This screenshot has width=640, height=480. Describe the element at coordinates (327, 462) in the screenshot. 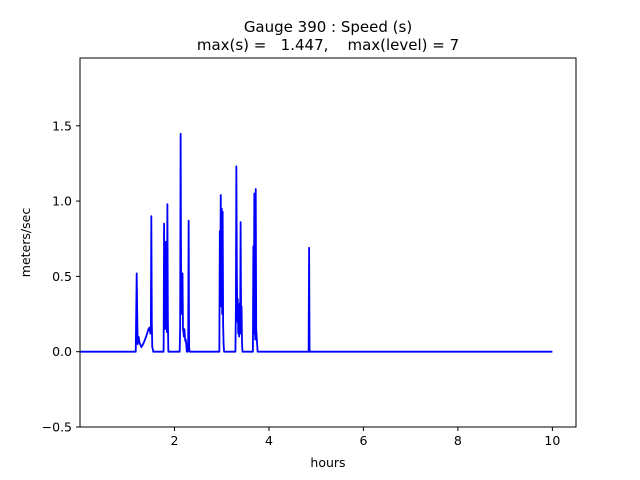

I see `x-axis-label: hours` at that location.